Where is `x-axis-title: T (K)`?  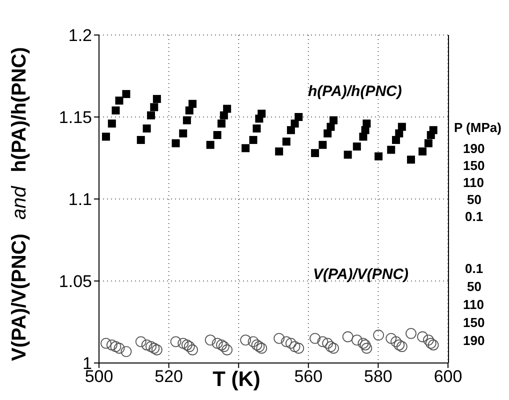
x-axis-title: T (K) is located at coordinates (236, 380).